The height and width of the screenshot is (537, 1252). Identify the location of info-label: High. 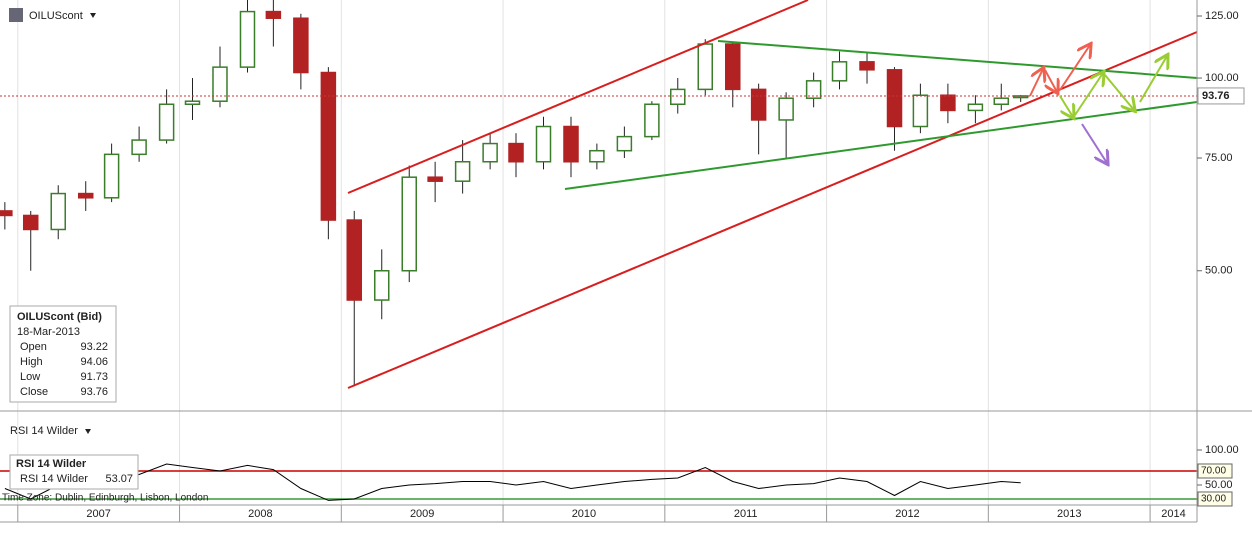
(31, 362).